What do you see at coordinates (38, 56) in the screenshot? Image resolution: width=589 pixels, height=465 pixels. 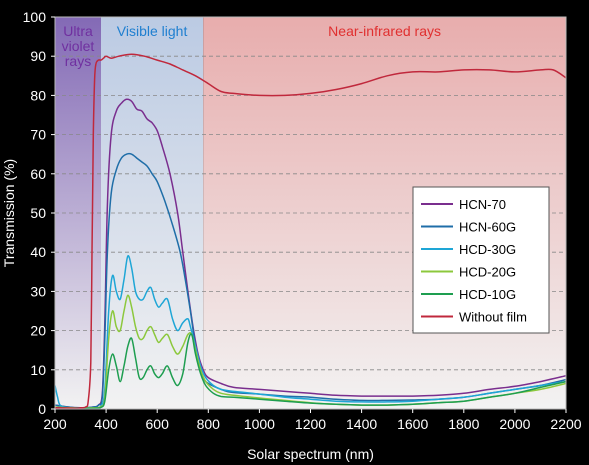 I see `y-tick-label-90: 90` at bounding box center [38, 56].